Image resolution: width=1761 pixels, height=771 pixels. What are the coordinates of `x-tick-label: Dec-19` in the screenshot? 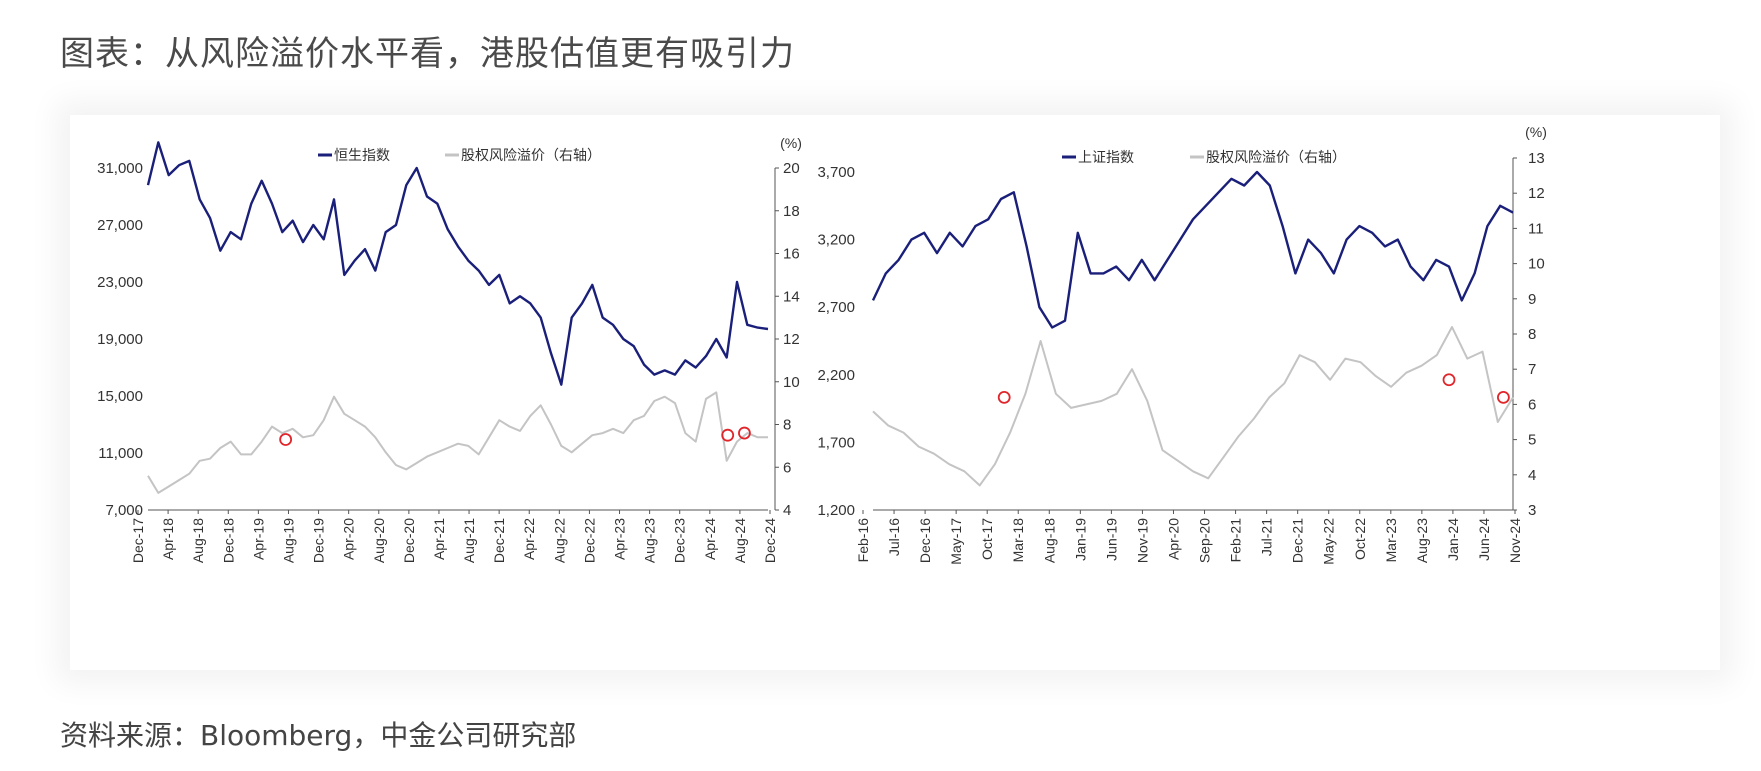 It's located at (319, 540).